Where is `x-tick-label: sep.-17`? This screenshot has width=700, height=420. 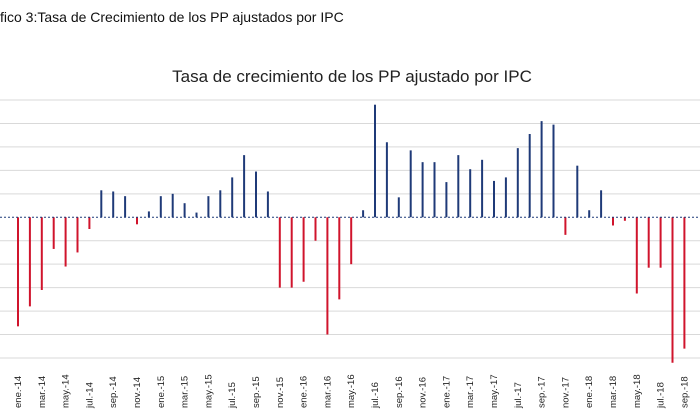
x-tick-label: sep.-17 is located at coordinates (542, 392).